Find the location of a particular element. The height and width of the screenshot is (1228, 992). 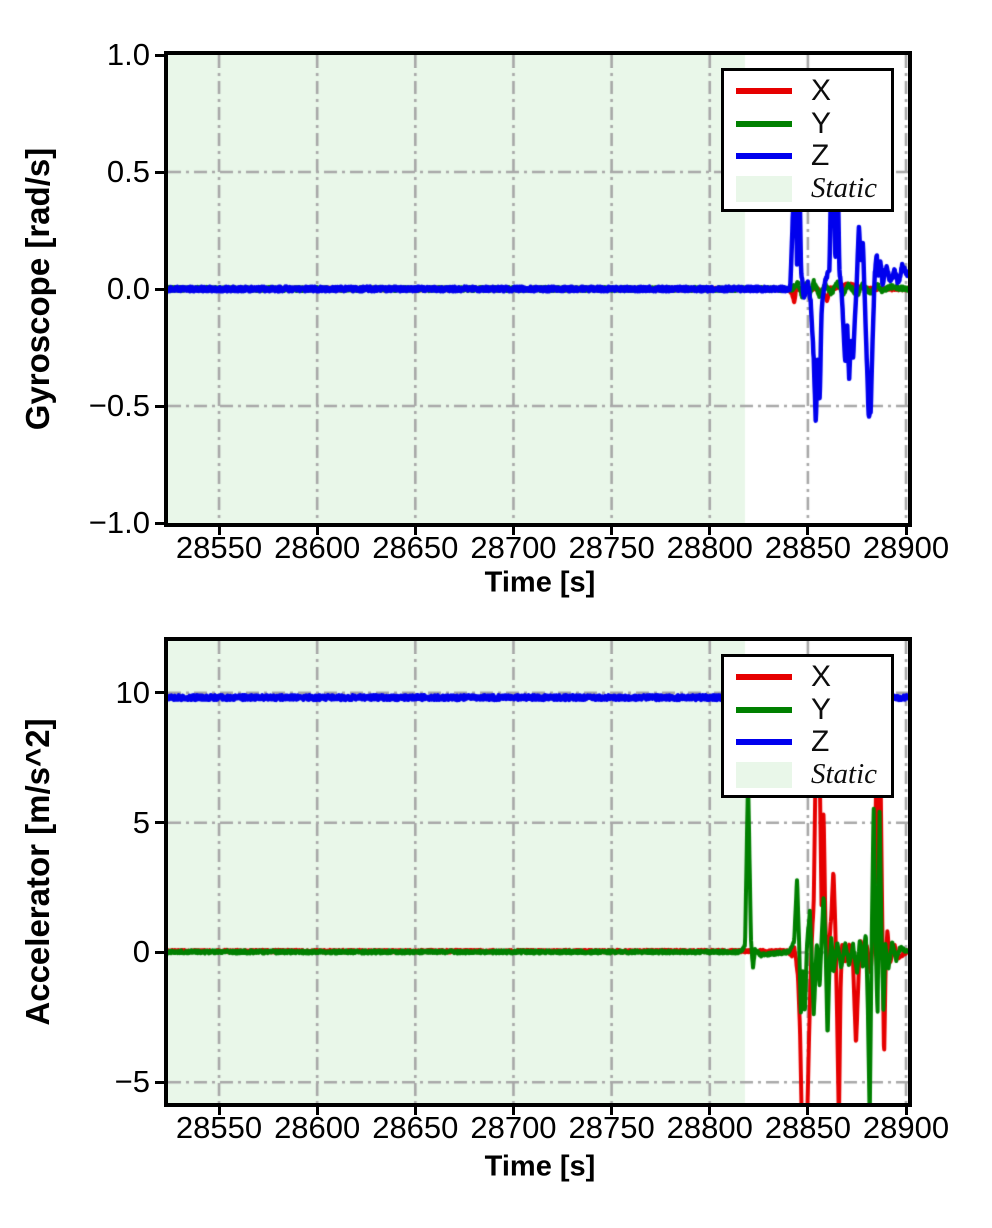

y-tick-label: 10 is located at coordinates (132, 692).